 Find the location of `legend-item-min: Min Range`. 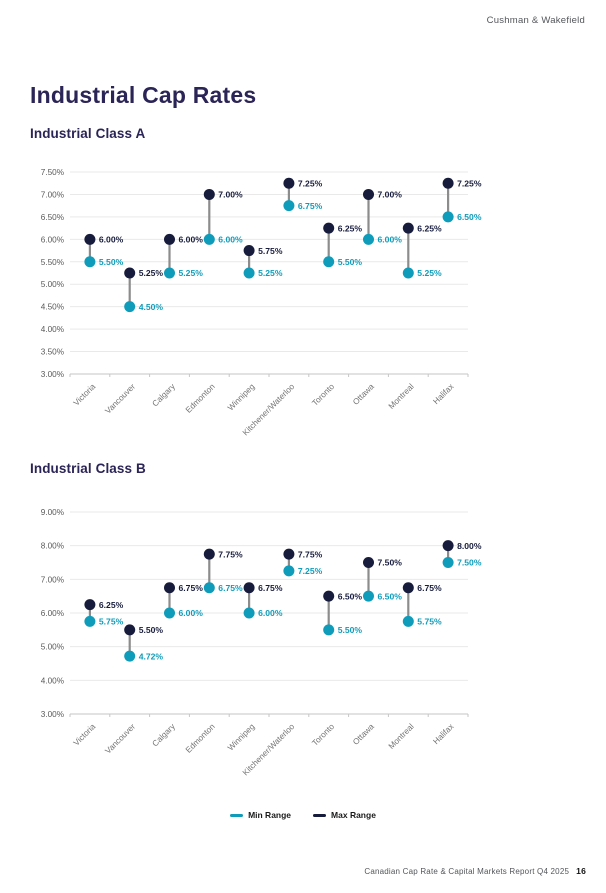

legend-item-min: Min Range is located at coordinates (260, 815).